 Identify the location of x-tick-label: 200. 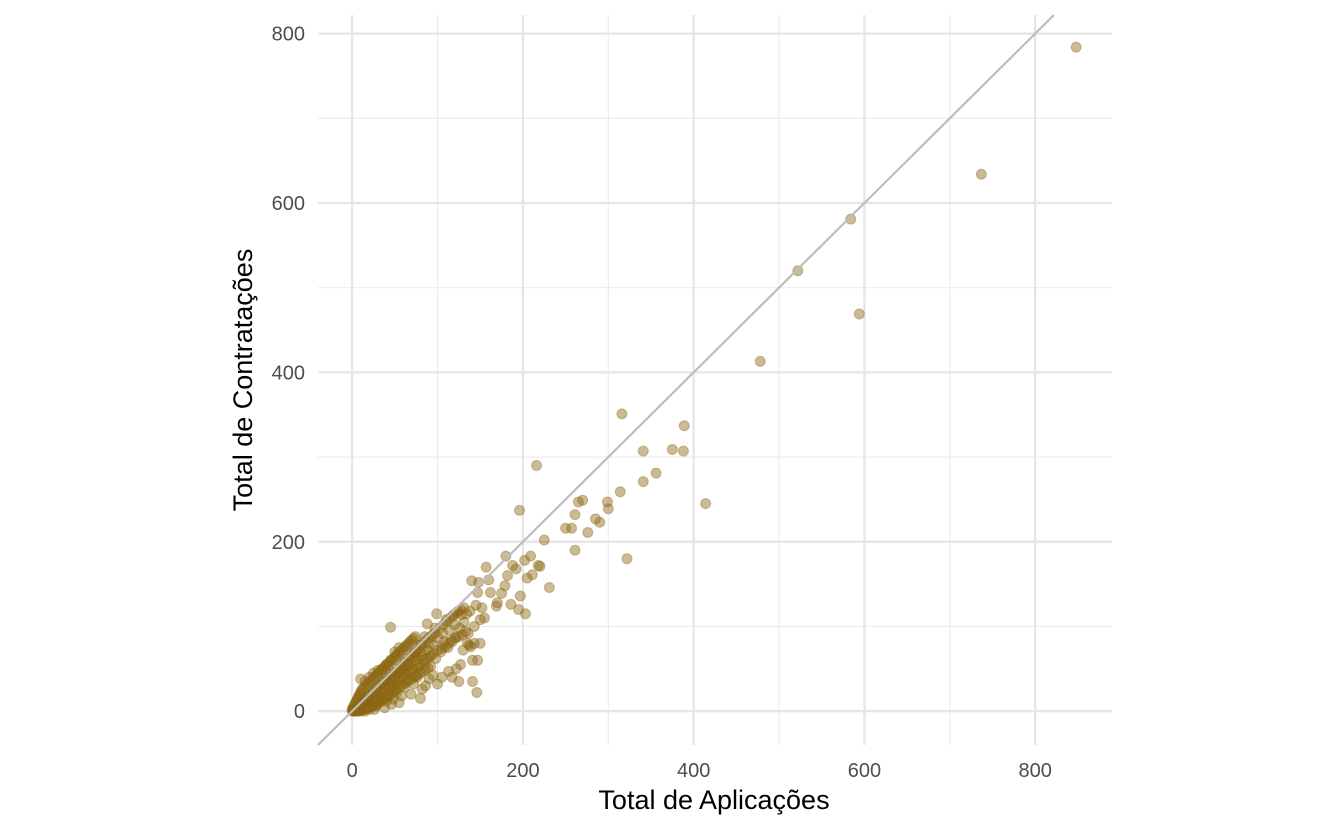
(522, 771).